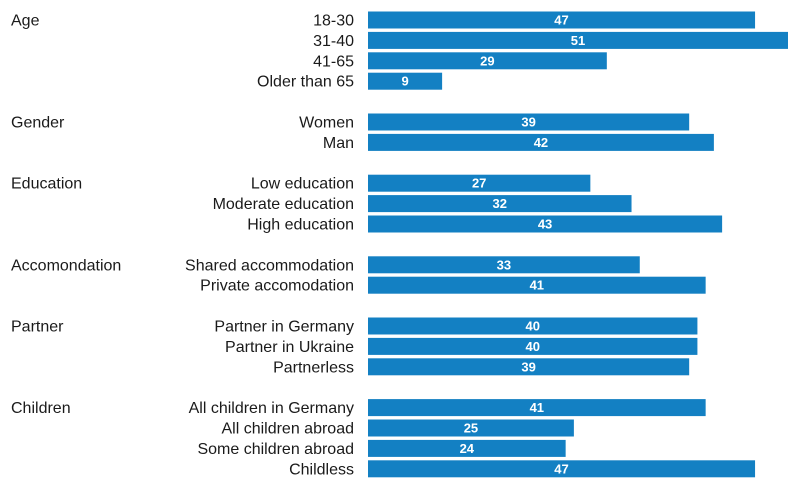 The width and height of the screenshot is (789, 478). I want to click on category-label: Partnerless, so click(313, 367).